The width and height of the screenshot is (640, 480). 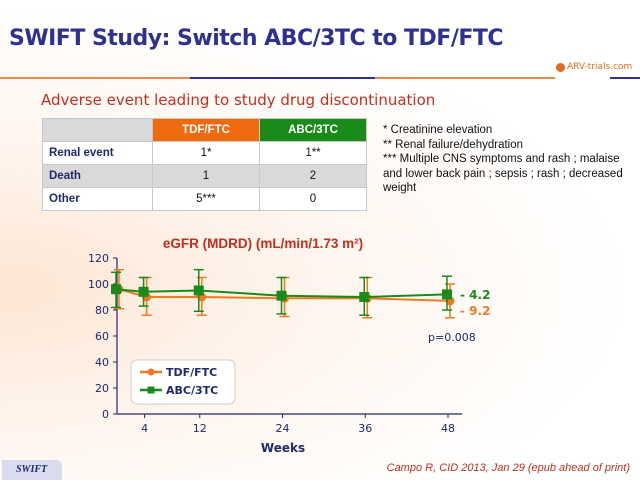 What do you see at coordinates (105, 414) in the screenshot?
I see `y-tick-label: 0` at bounding box center [105, 414].